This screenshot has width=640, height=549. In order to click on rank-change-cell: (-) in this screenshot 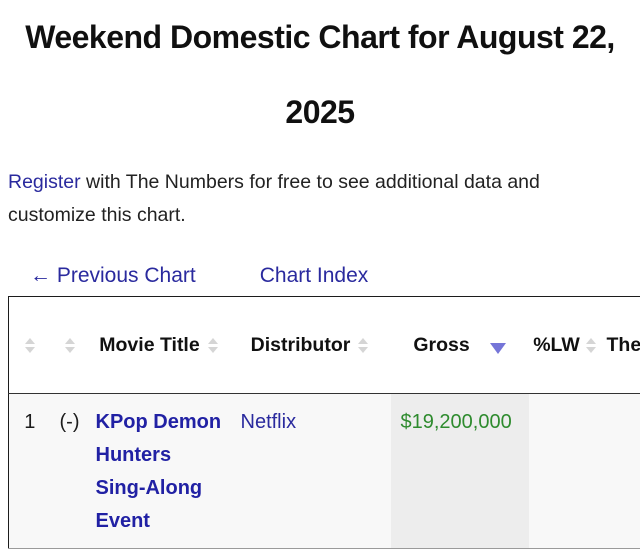, I will do `click(70, 471)`.